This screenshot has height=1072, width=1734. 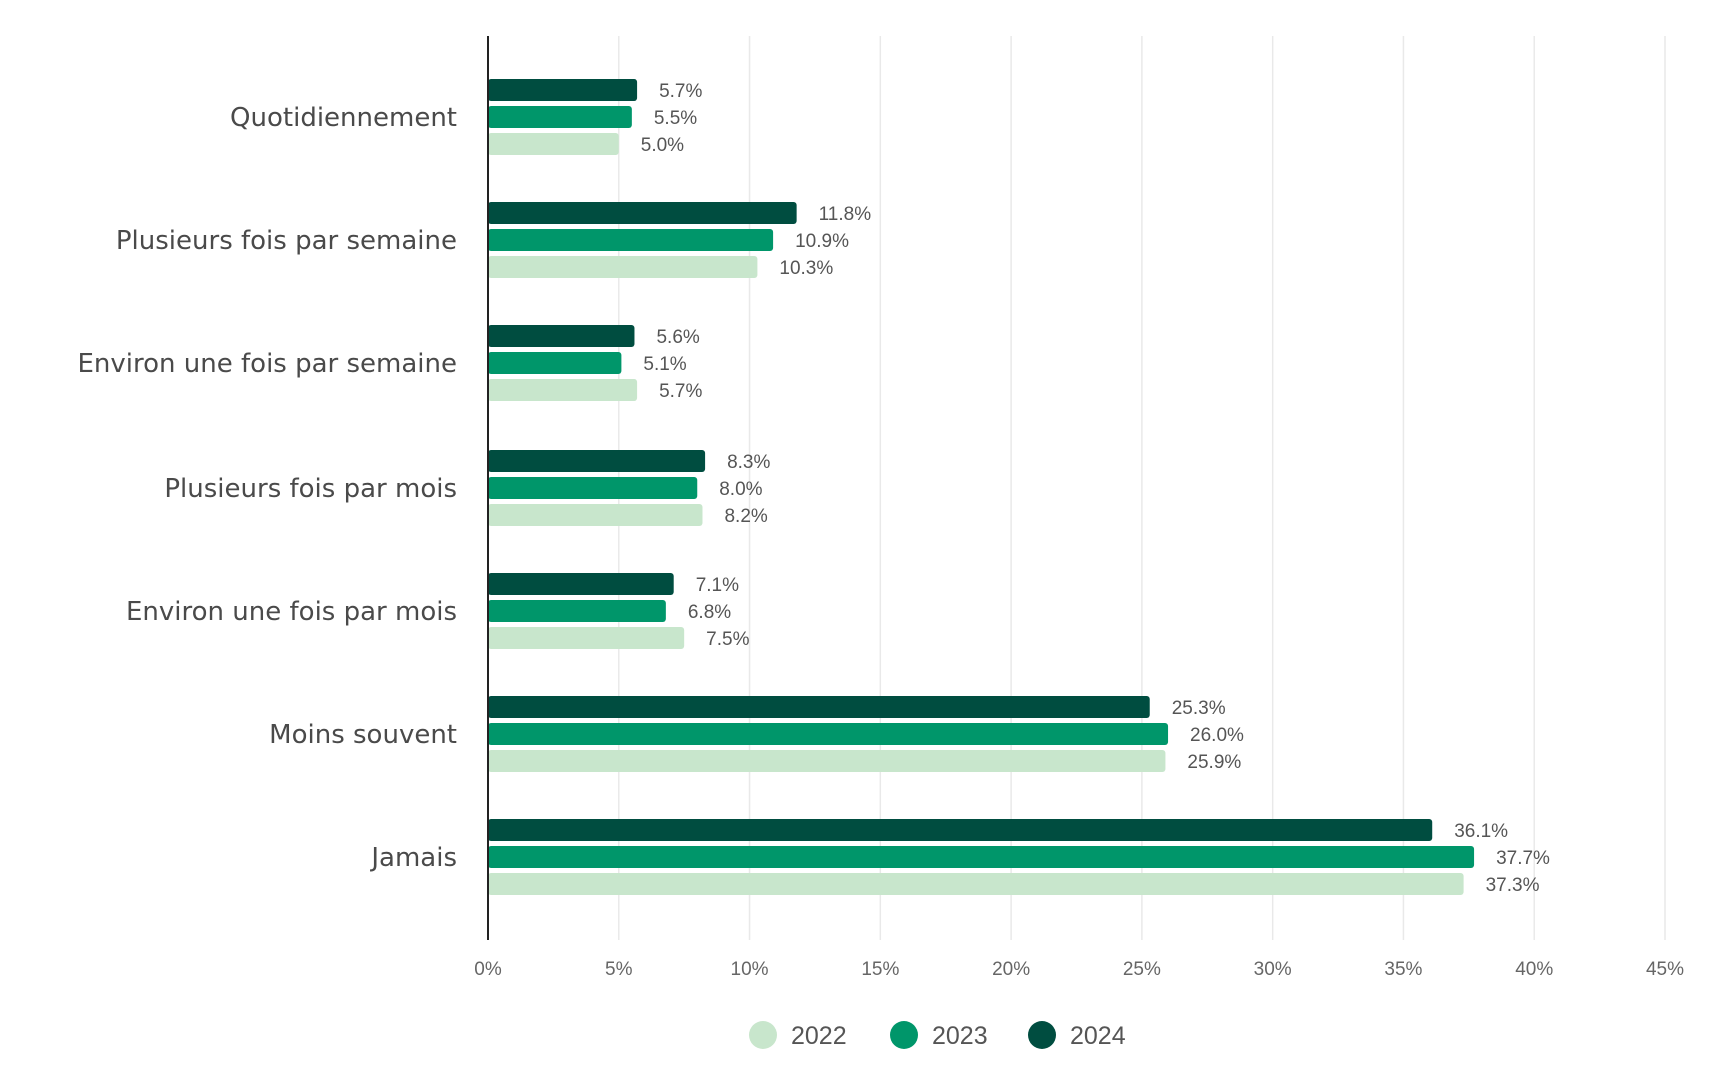 What do you see at coordinates (268, 364) in the screenshot?
I see `category-label: Environ une fois par semaine` at bounding box center [268, 364].